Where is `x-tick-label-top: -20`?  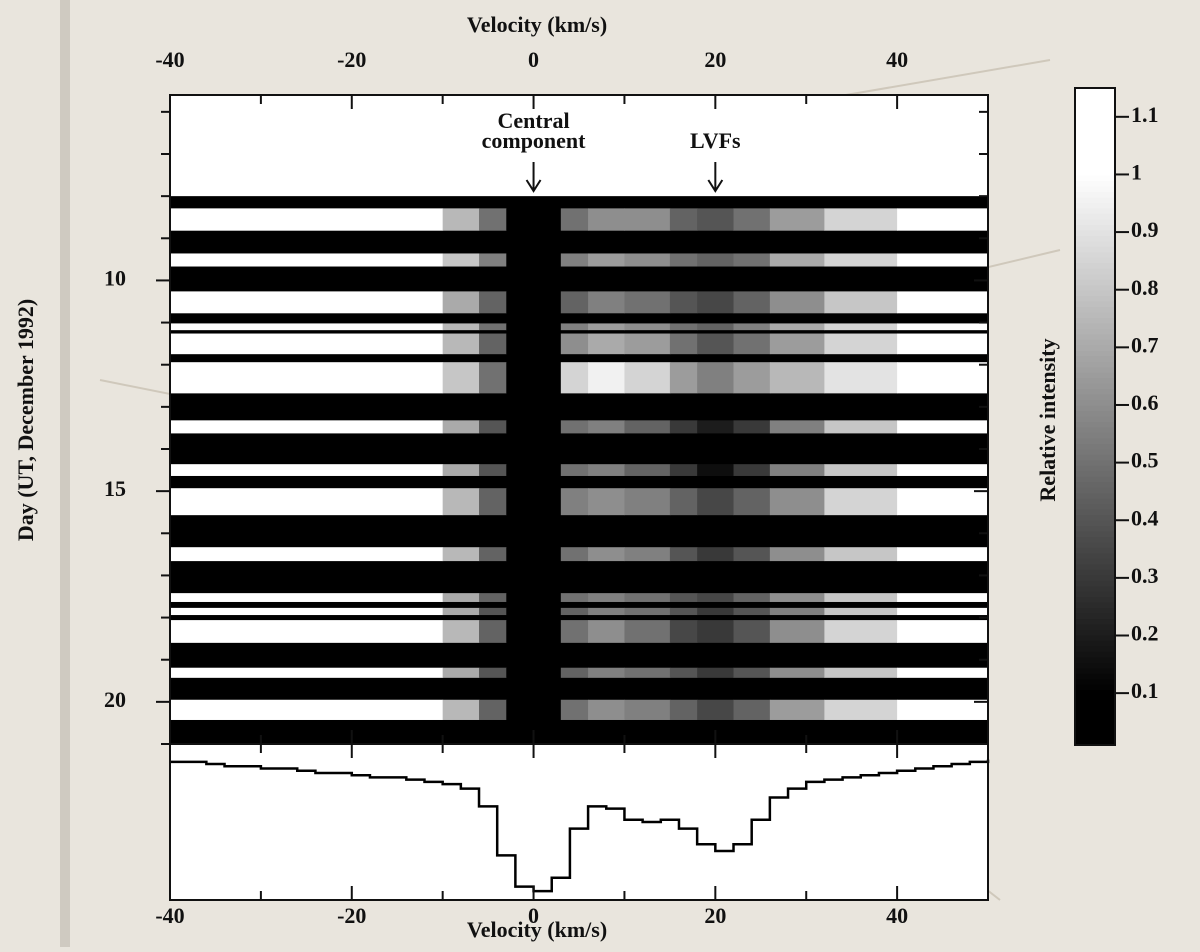
x-tick-label-top: -20 is located at coordinates (351, 59).